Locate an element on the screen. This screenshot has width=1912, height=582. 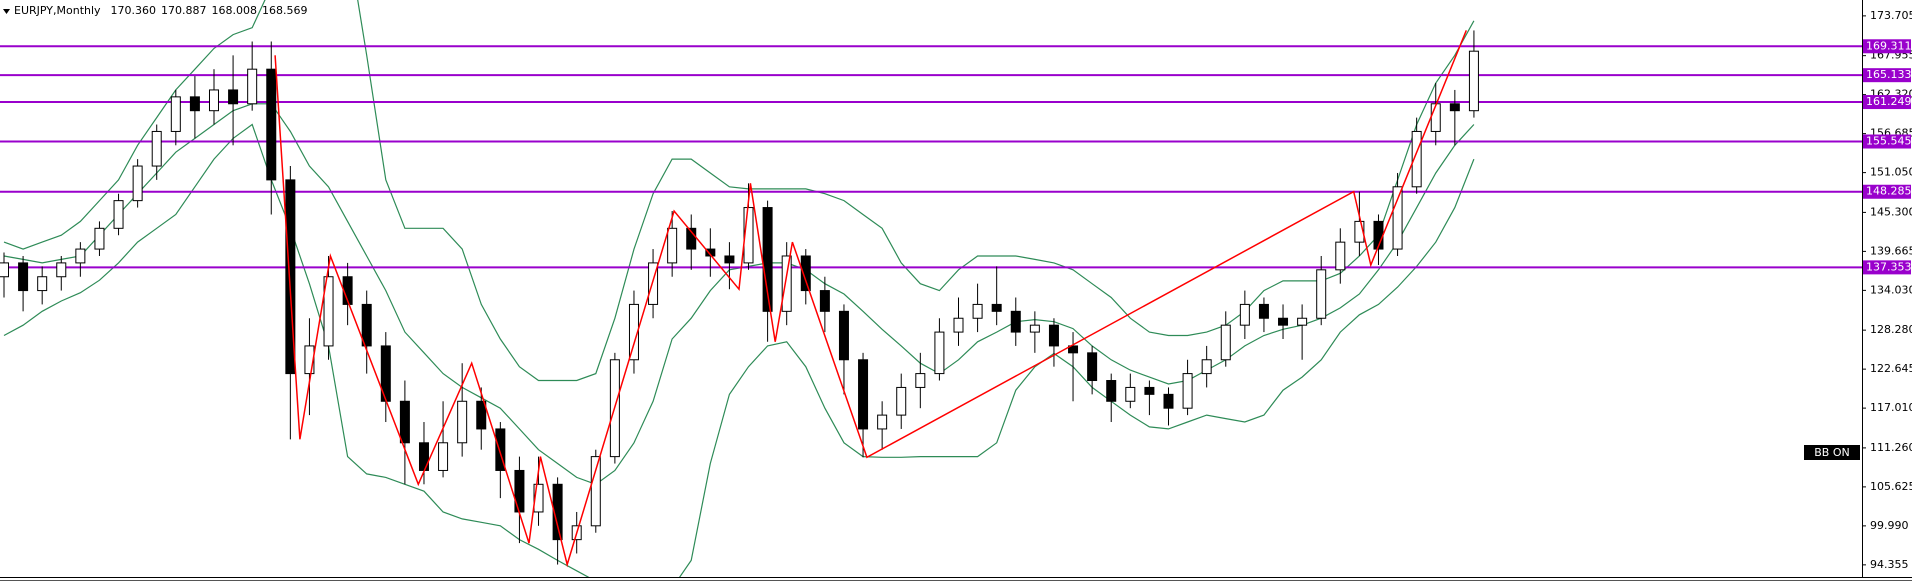
y-tick-label: 111.260 is located at coordinates (1891, 447).